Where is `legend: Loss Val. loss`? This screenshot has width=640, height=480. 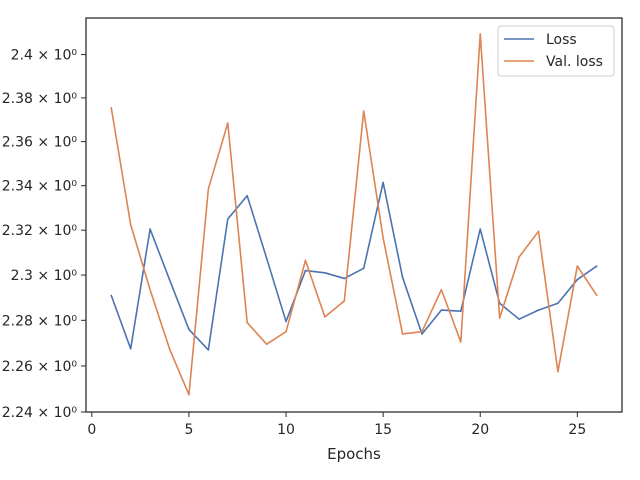
legend: Loss Val. loss is located at coordinates (556, 51).